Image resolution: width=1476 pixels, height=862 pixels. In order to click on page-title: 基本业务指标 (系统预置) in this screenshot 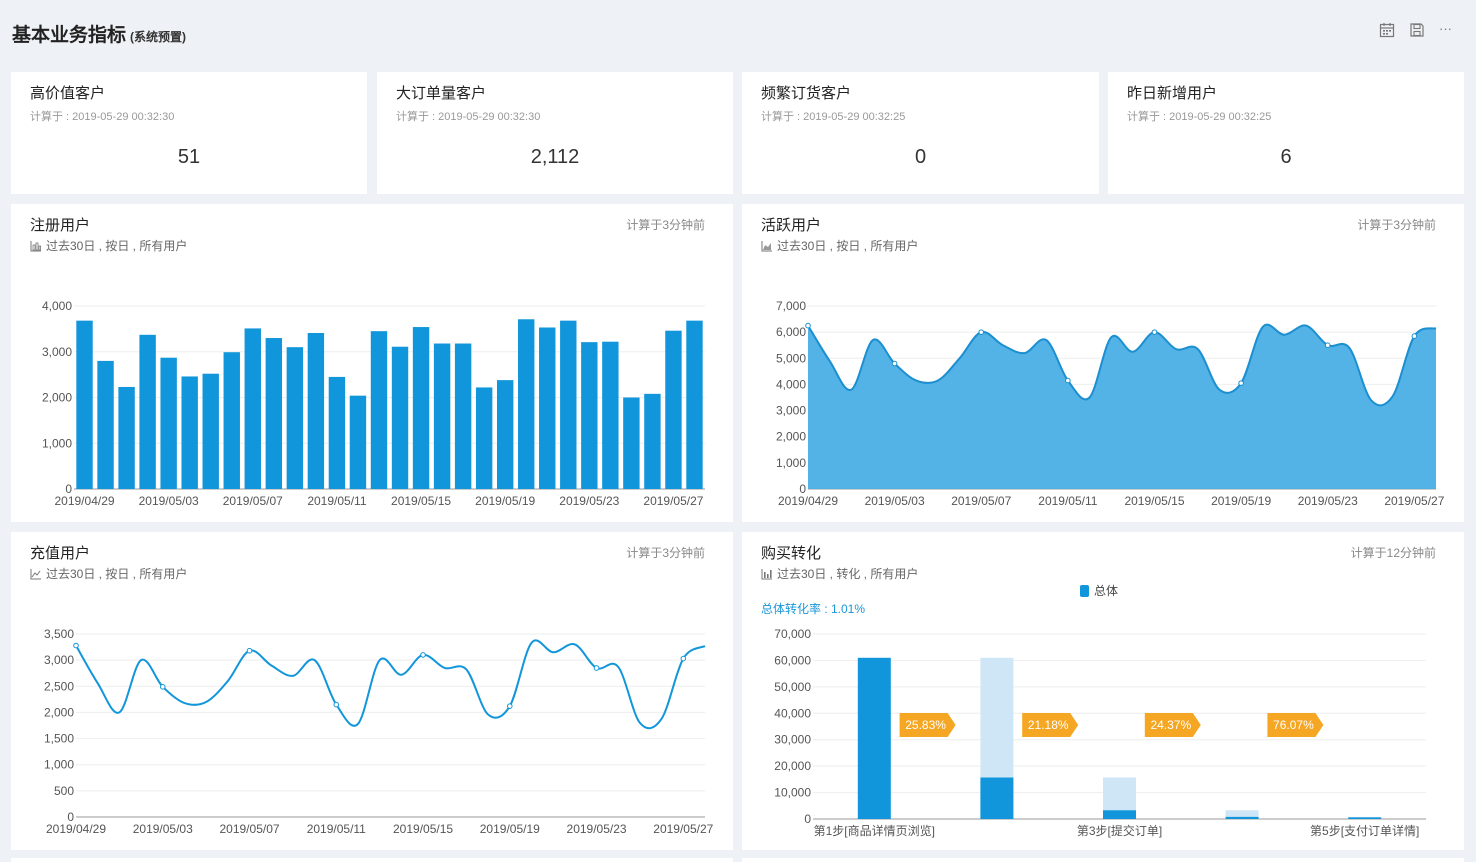, I will do `click(99, 33)`.